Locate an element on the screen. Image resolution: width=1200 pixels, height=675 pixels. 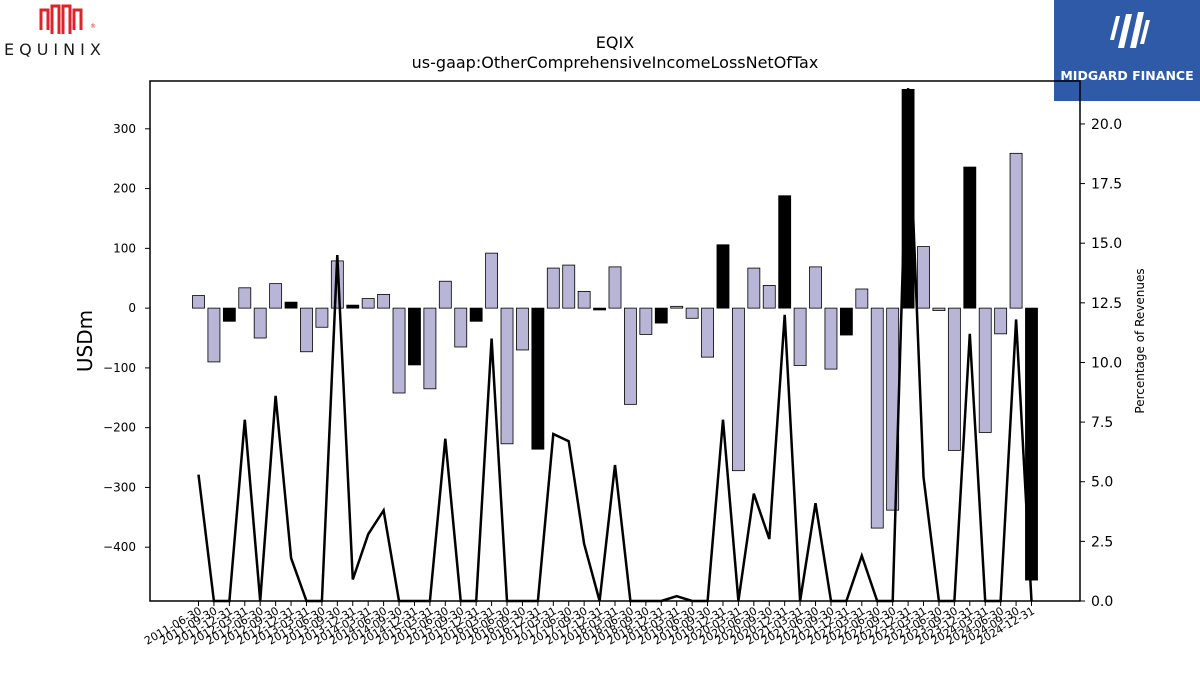
y2-tick-label: 5.0 is located at coordinates (1102, 483).